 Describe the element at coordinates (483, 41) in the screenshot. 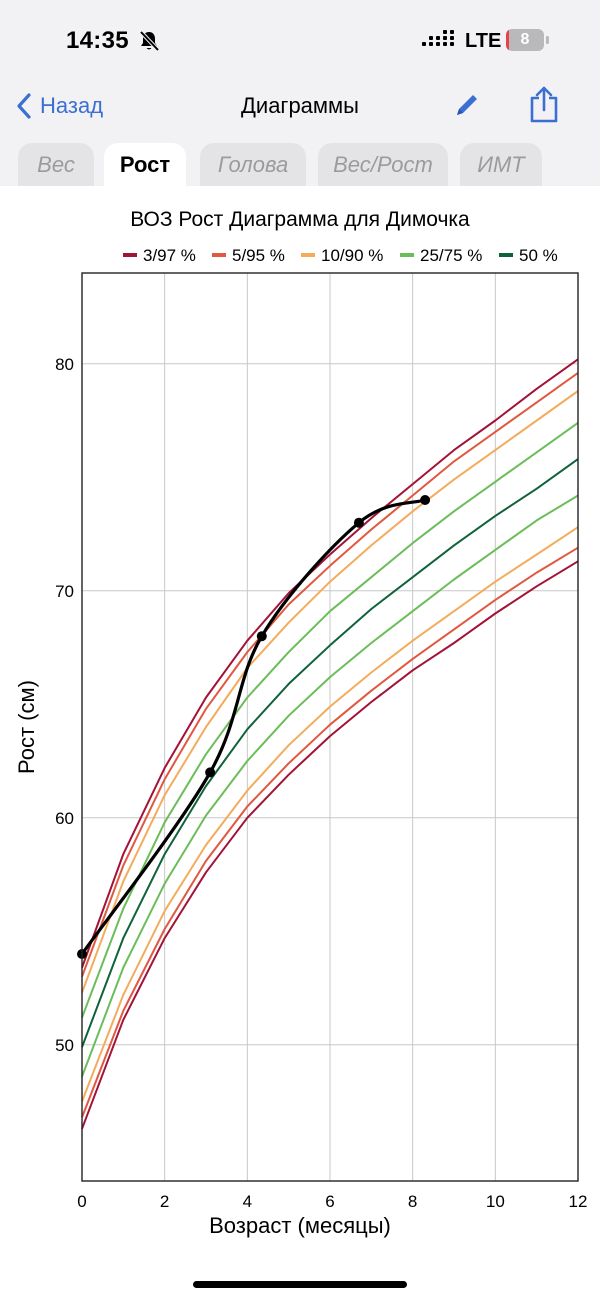

I see `network-type: LTE` at that location.